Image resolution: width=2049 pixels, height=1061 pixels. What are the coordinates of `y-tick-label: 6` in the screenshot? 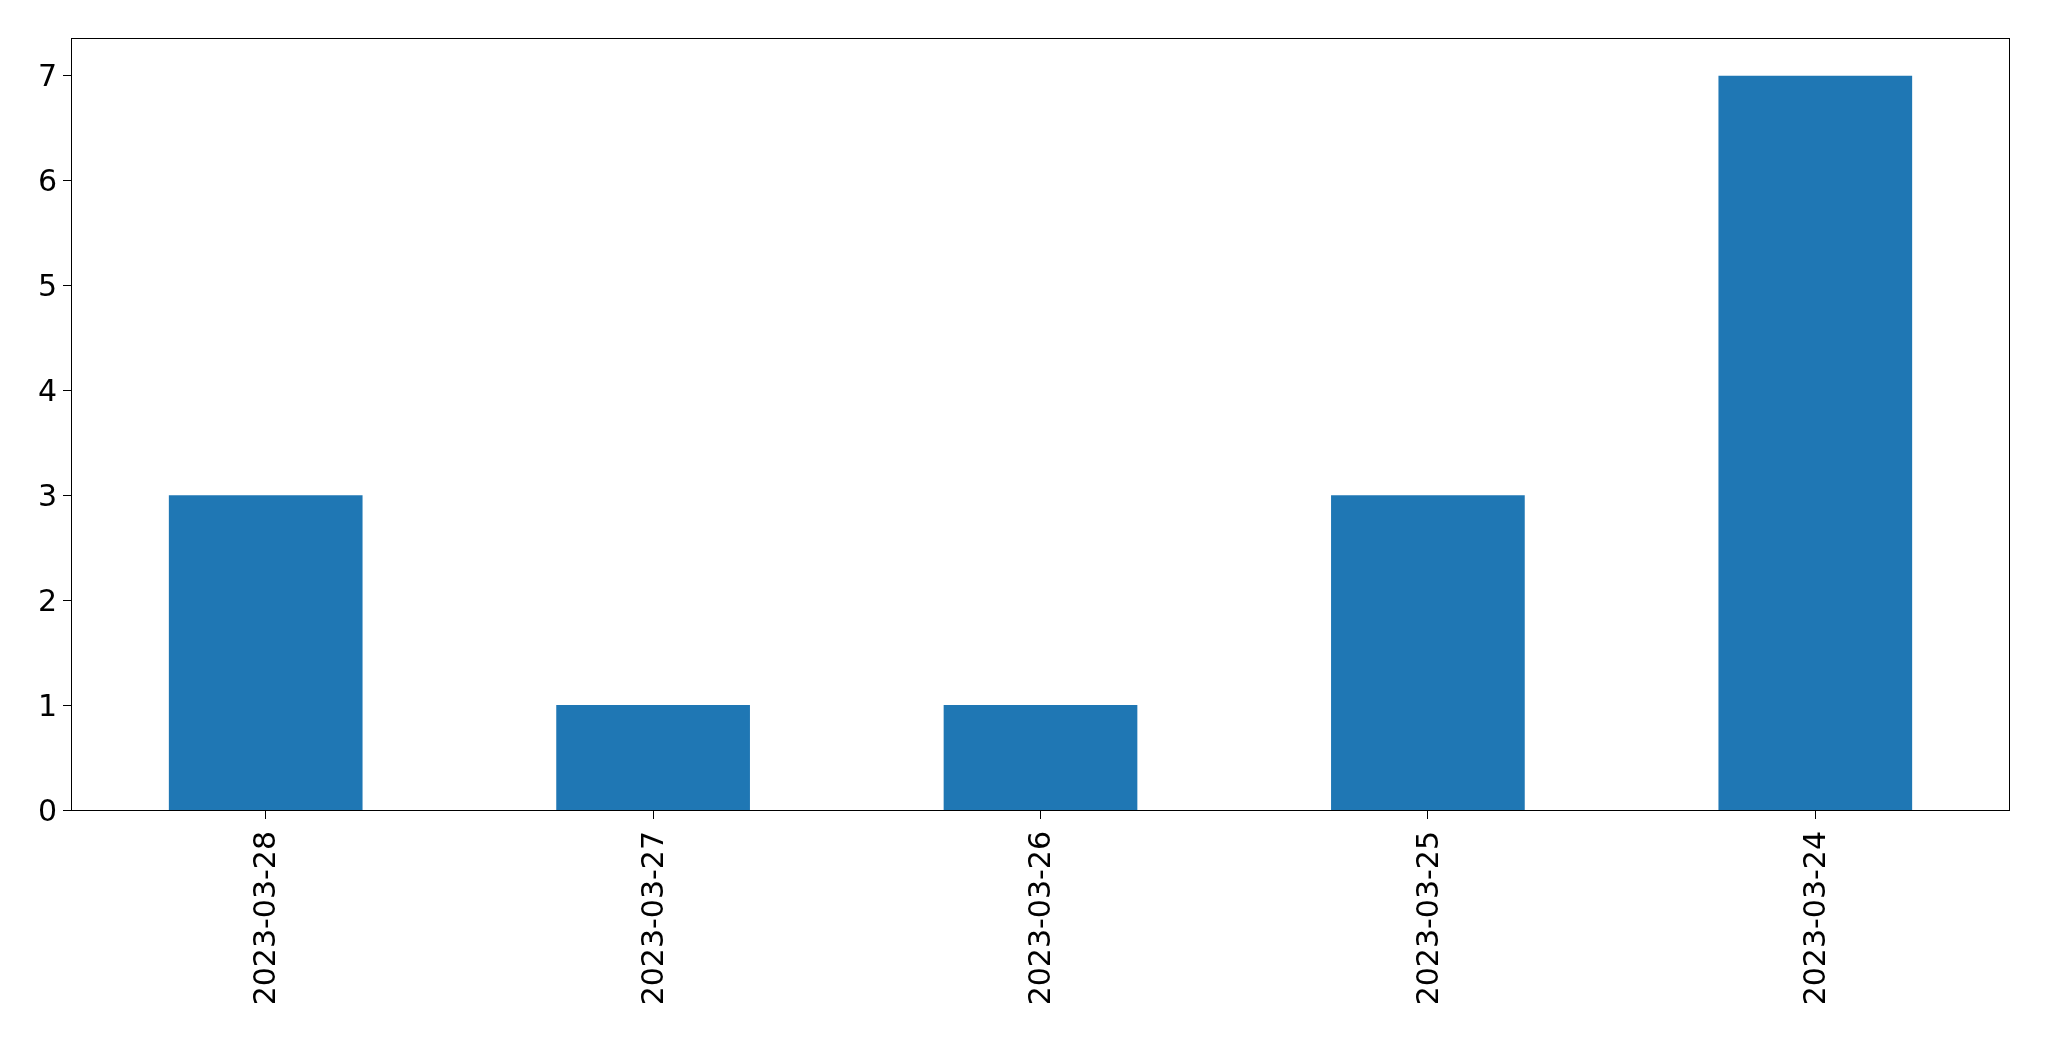 It's located at (47, 181).